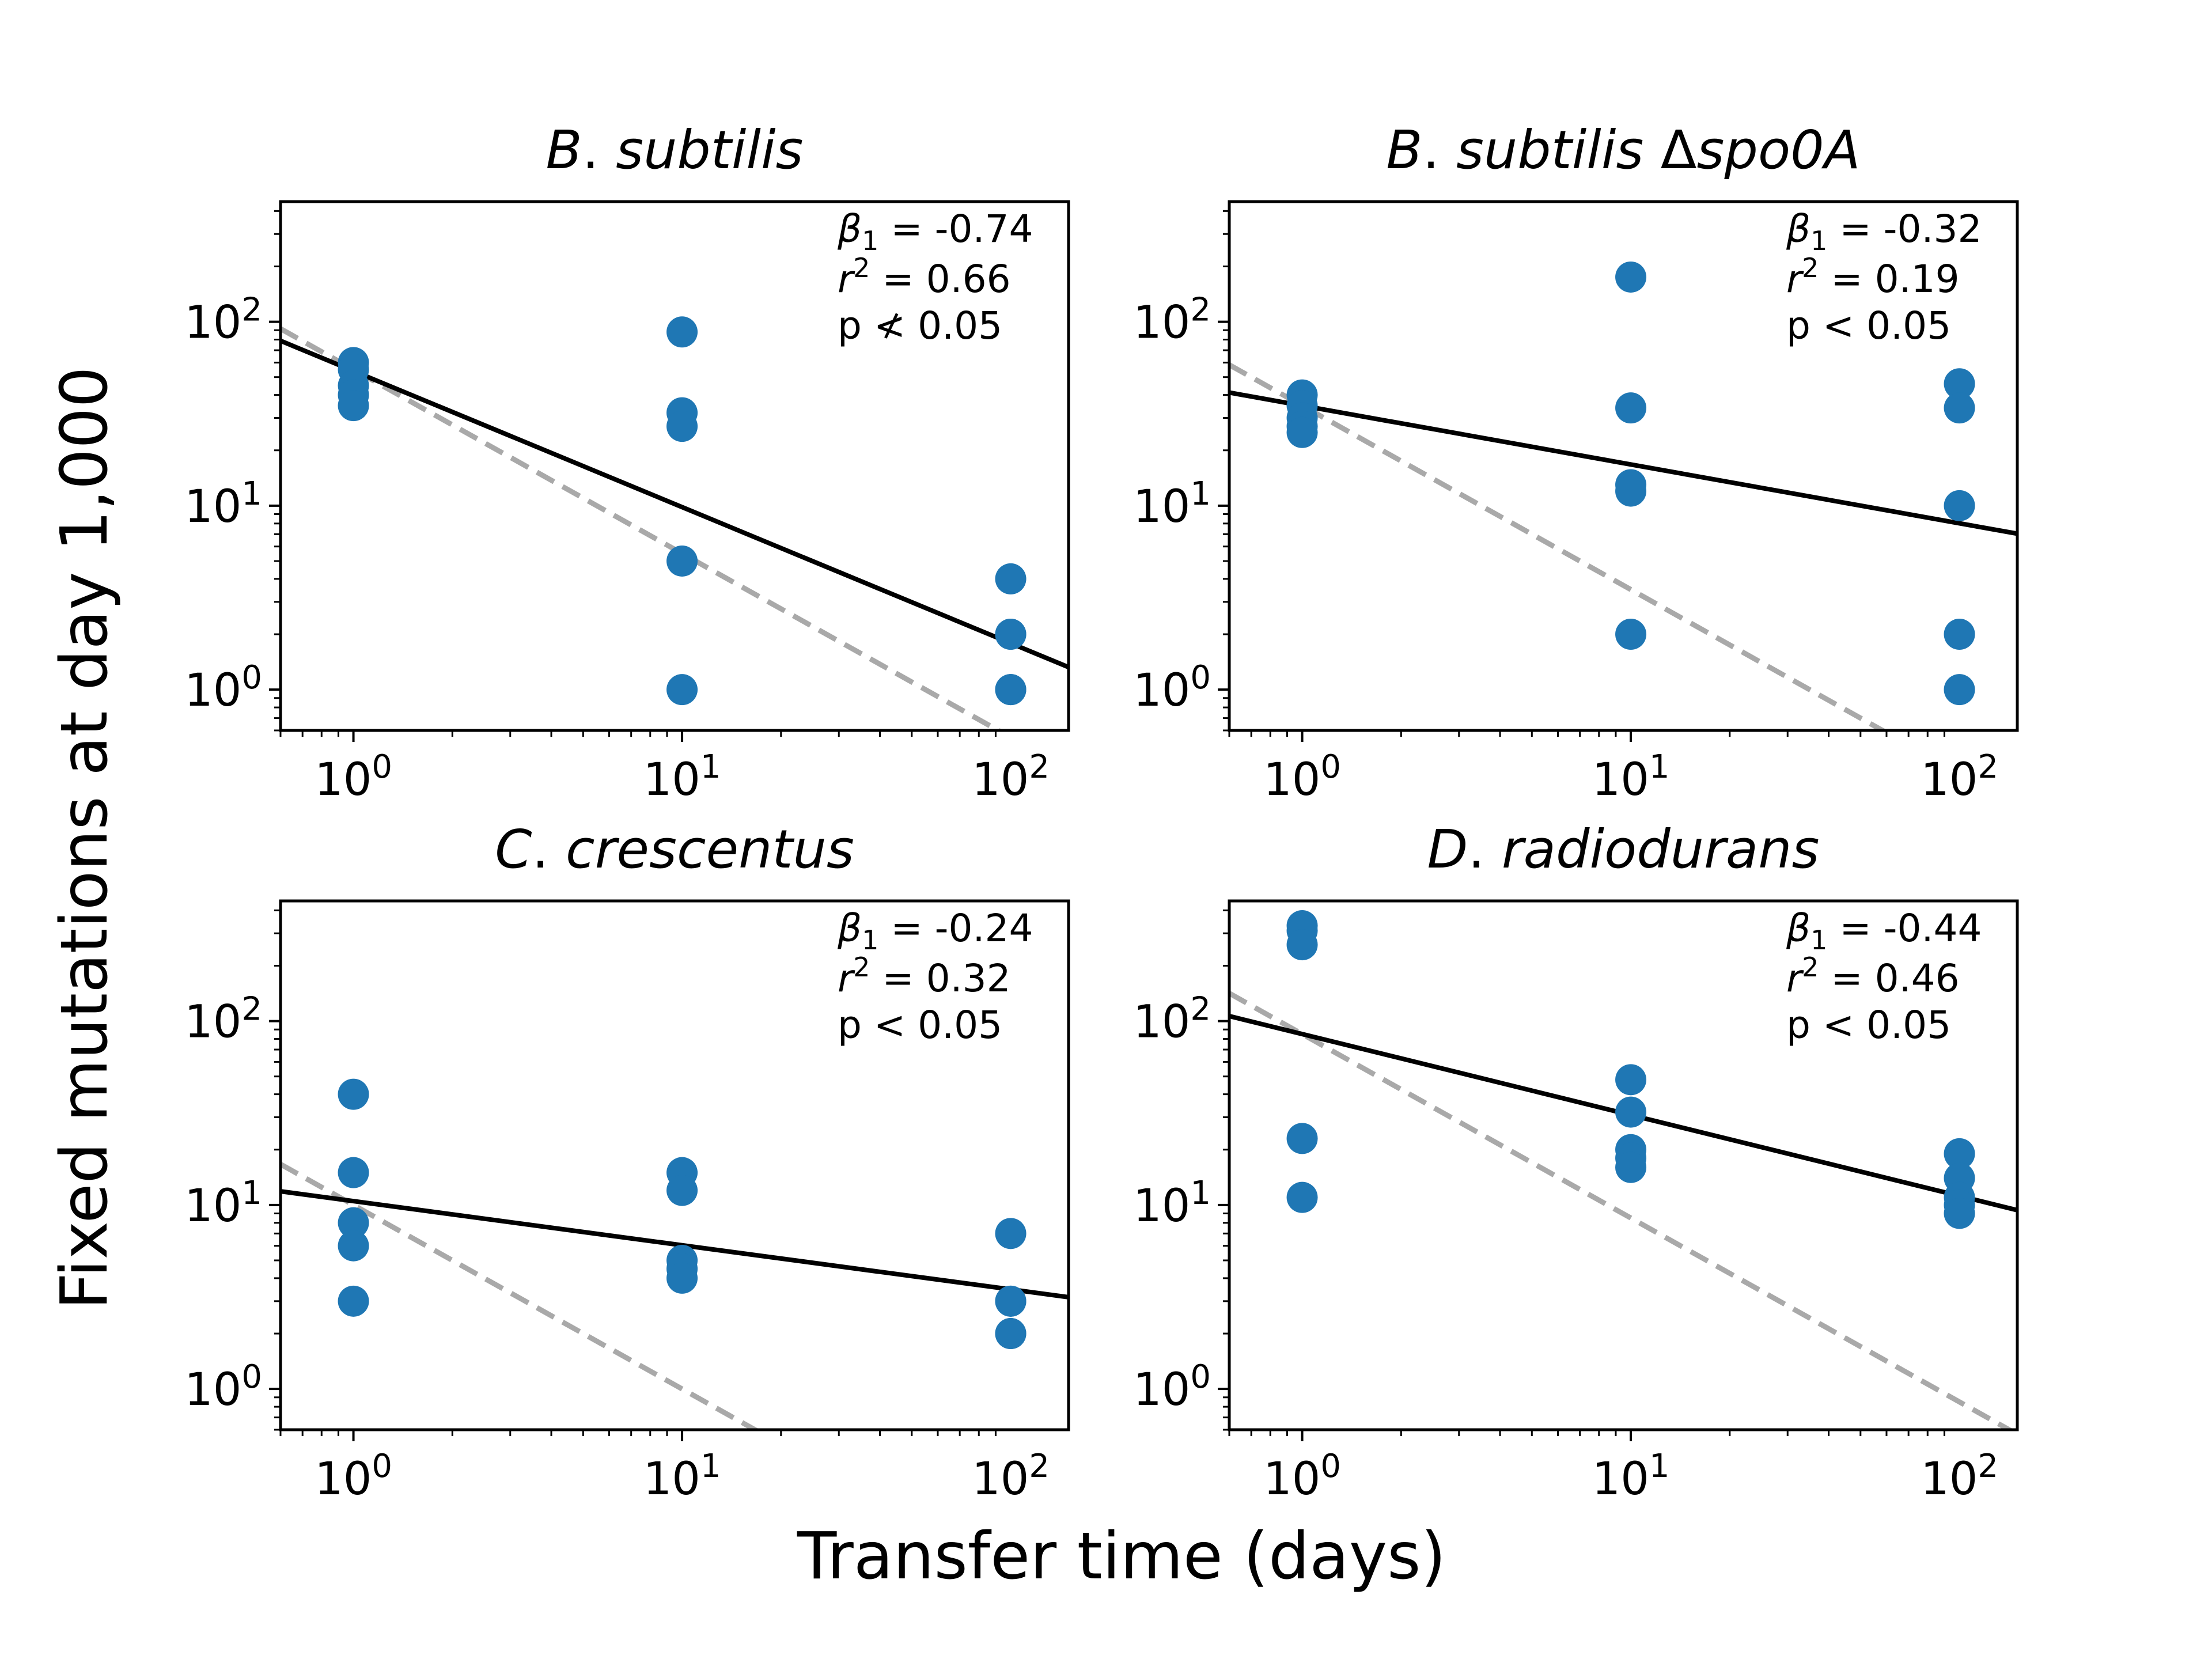  What do you see at coordinates (924, 276) in the screenshot?
I see `stat-r2: r2 = 0.66` at bounding box center [924, 276].